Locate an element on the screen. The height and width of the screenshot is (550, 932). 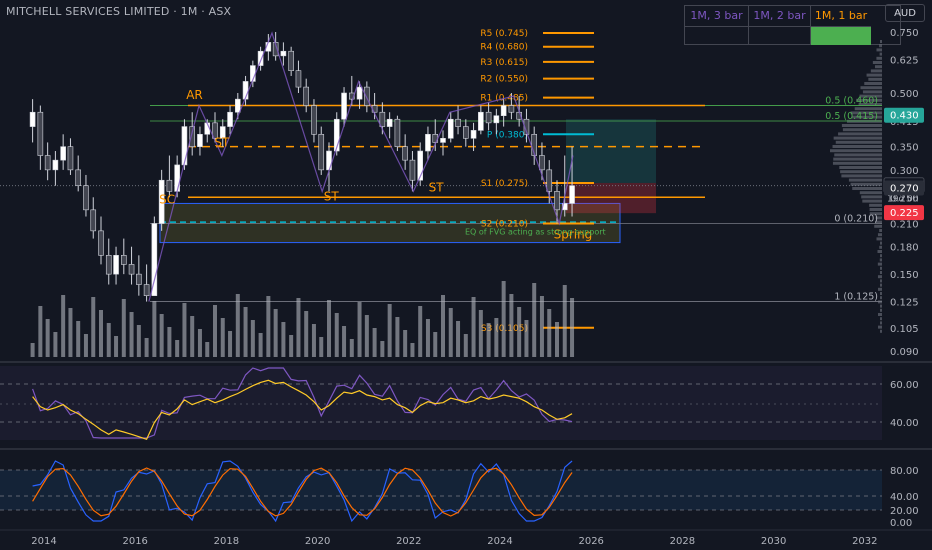
price-tick-label: 0.625 is located at coordinates (904, 60).